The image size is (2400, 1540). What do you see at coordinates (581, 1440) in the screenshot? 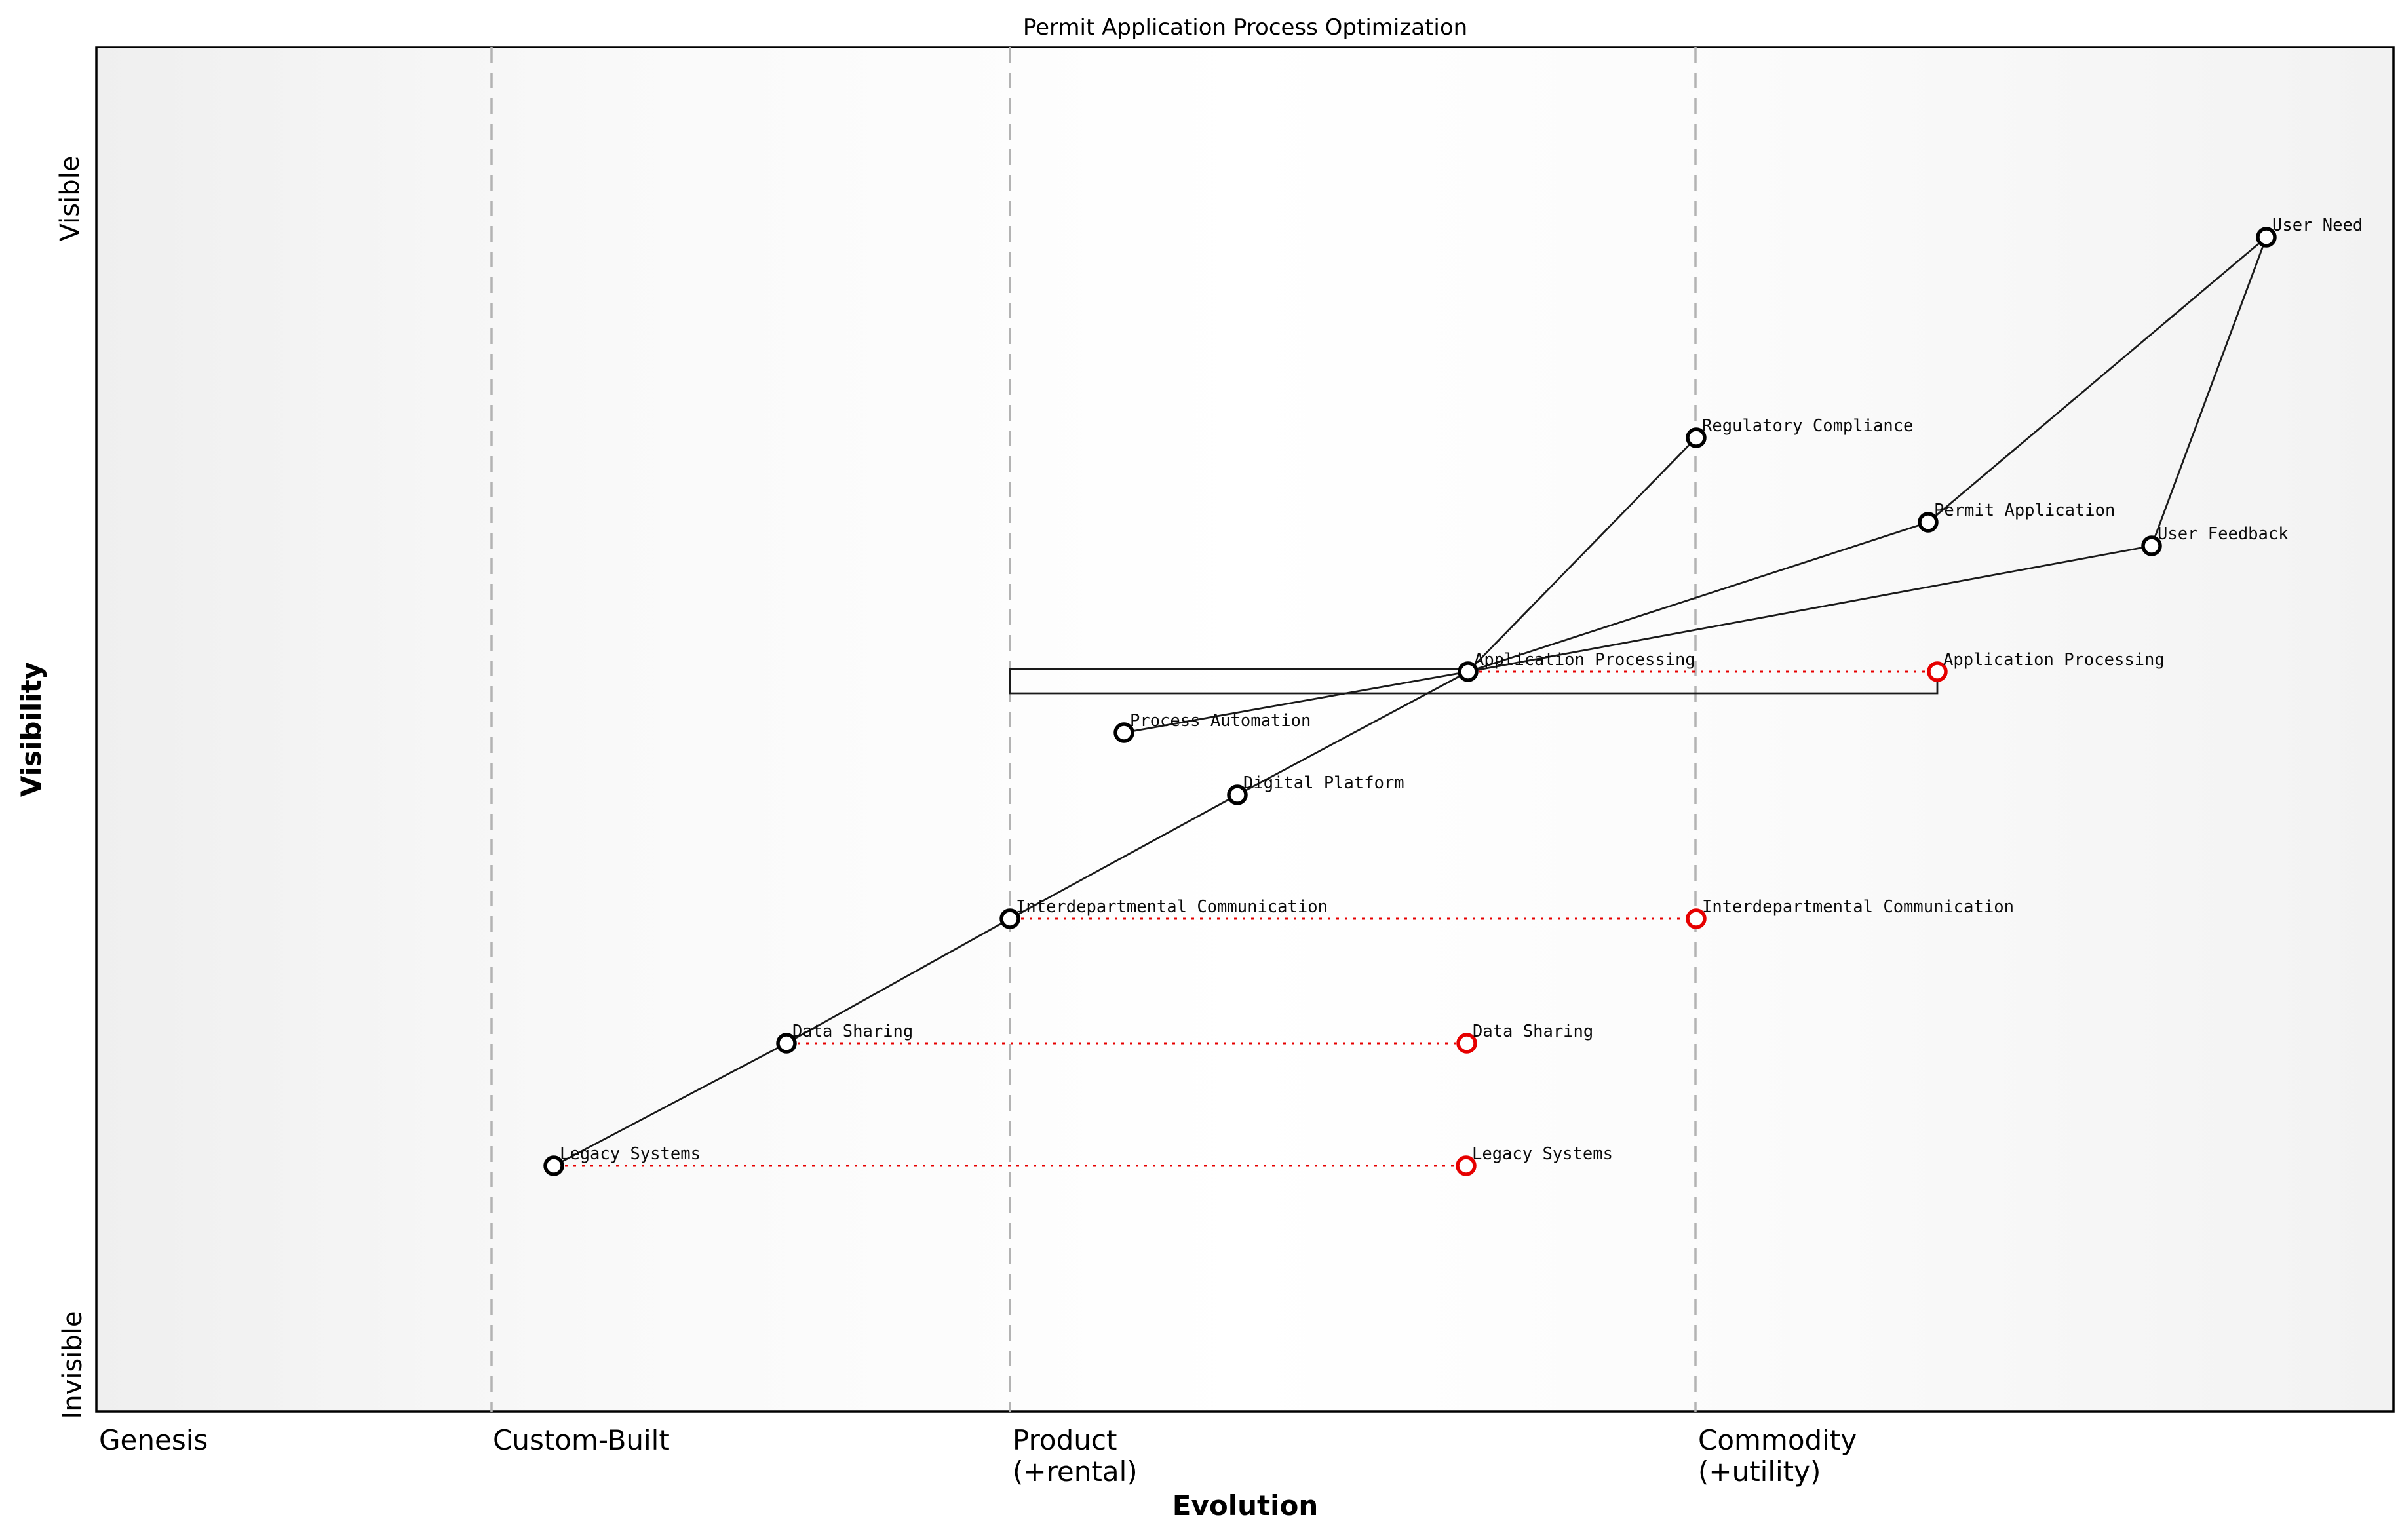
I see `stage-label: Custom-Built` at bounding box center [581, 1440].